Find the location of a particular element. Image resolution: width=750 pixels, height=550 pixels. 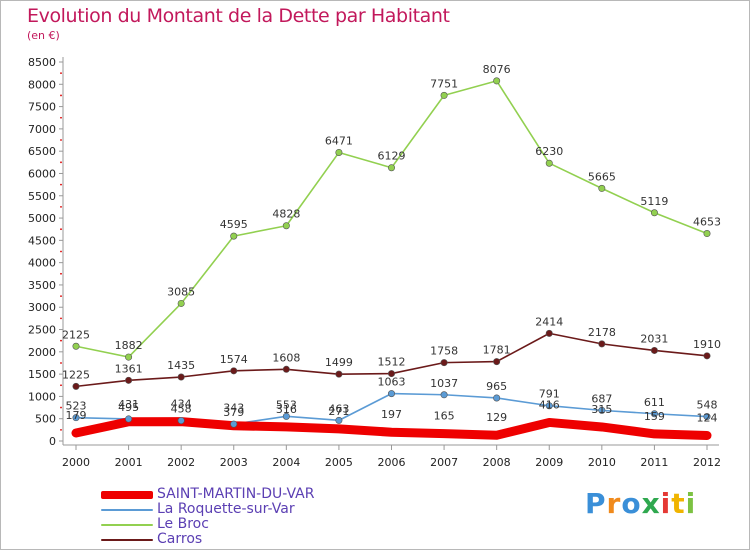

y-tick-label: 4500 is located at coordinates (42, 240).